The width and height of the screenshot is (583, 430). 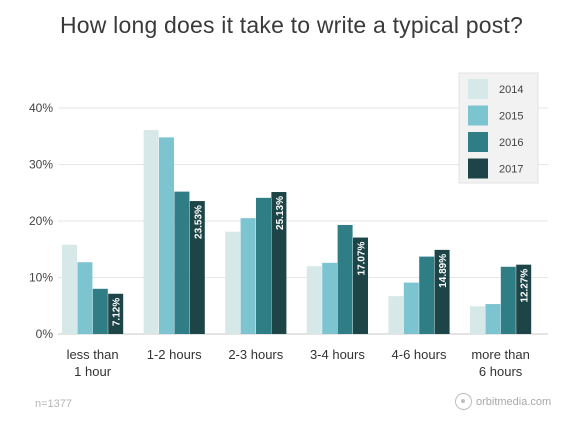 What do you see at coordinates (500, 363) in the screenshot?
I see `x-tick-label: more than 6 hours` at bounding box center [500, 363].